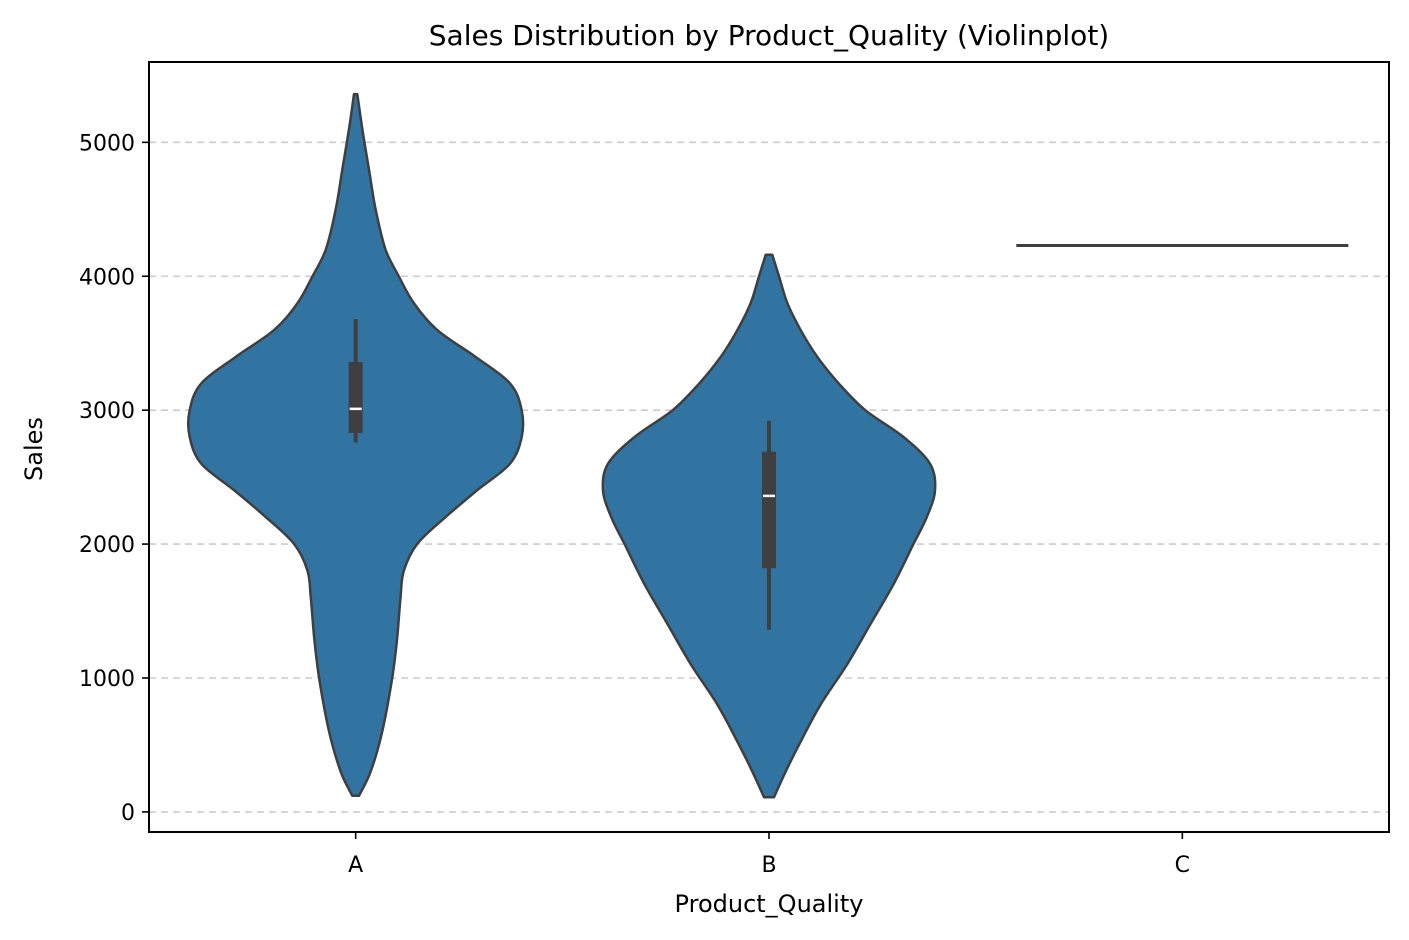 This screenshot has width=1409, height=940. Describe the element at coordinates (769, 510) in the screenshot. I see `violin-B-iqr-box` at that location.